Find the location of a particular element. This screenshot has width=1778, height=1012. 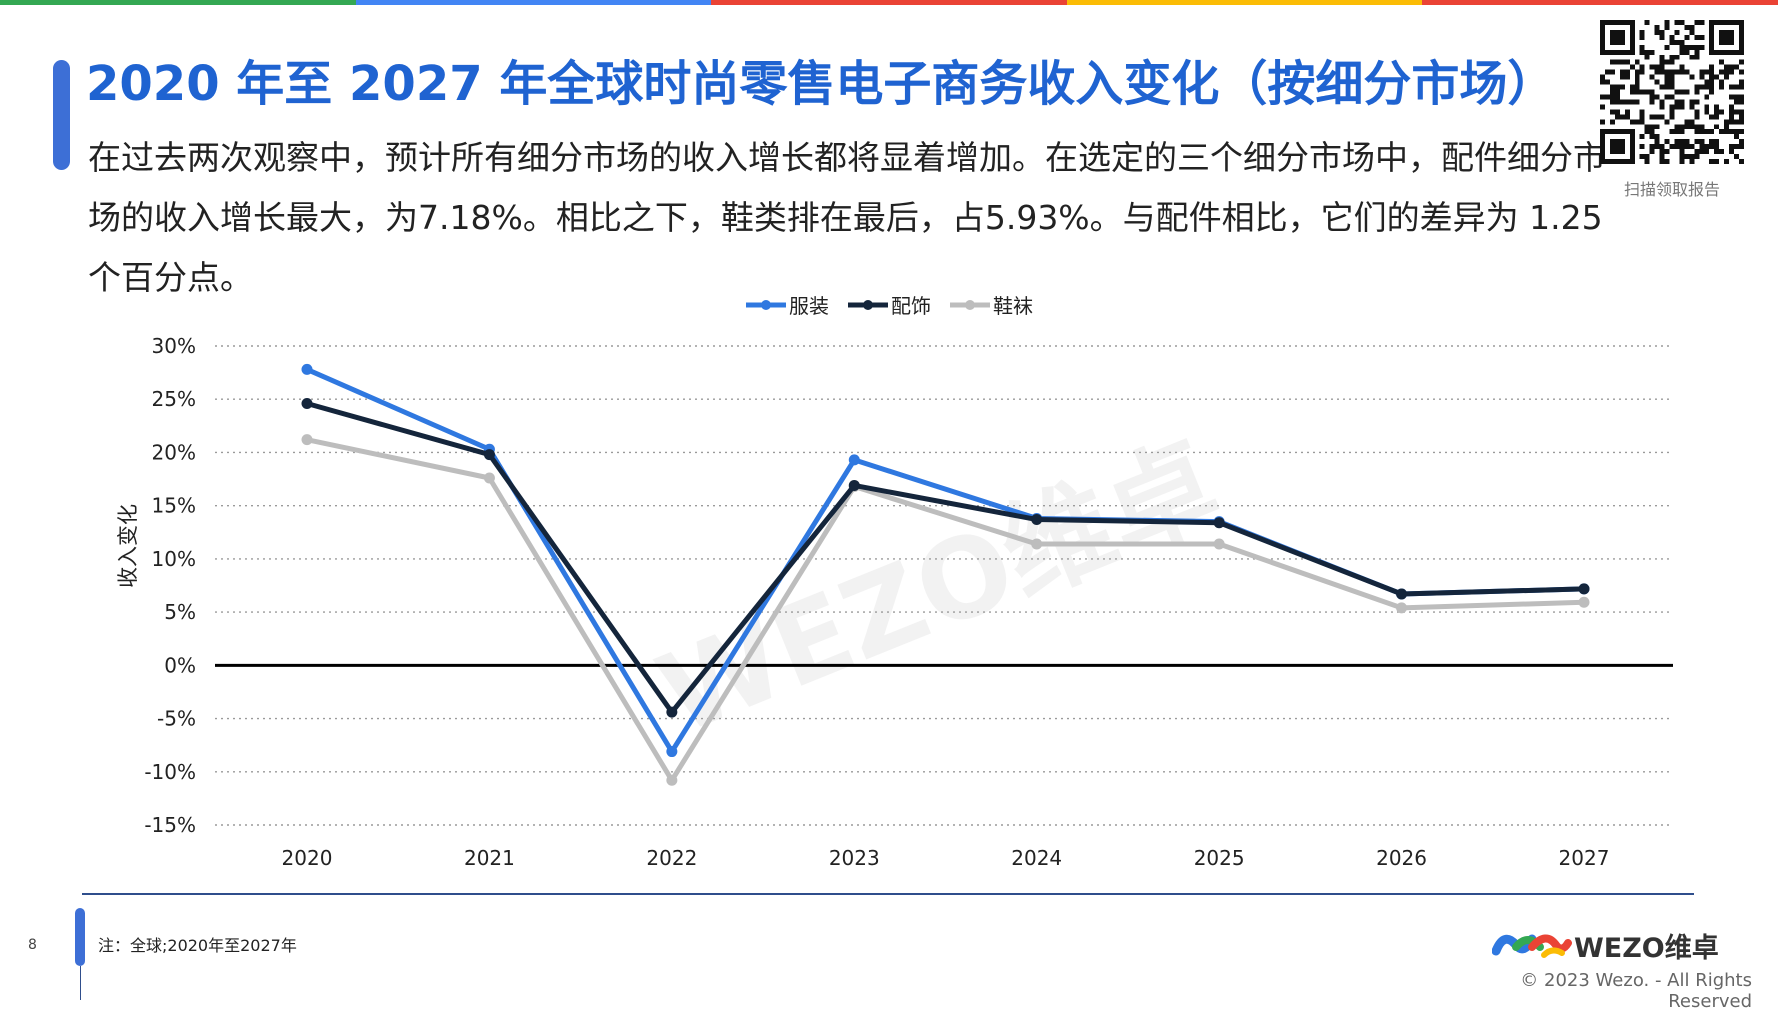

wezo-logo-icon is located at coordinates (1532, 945).